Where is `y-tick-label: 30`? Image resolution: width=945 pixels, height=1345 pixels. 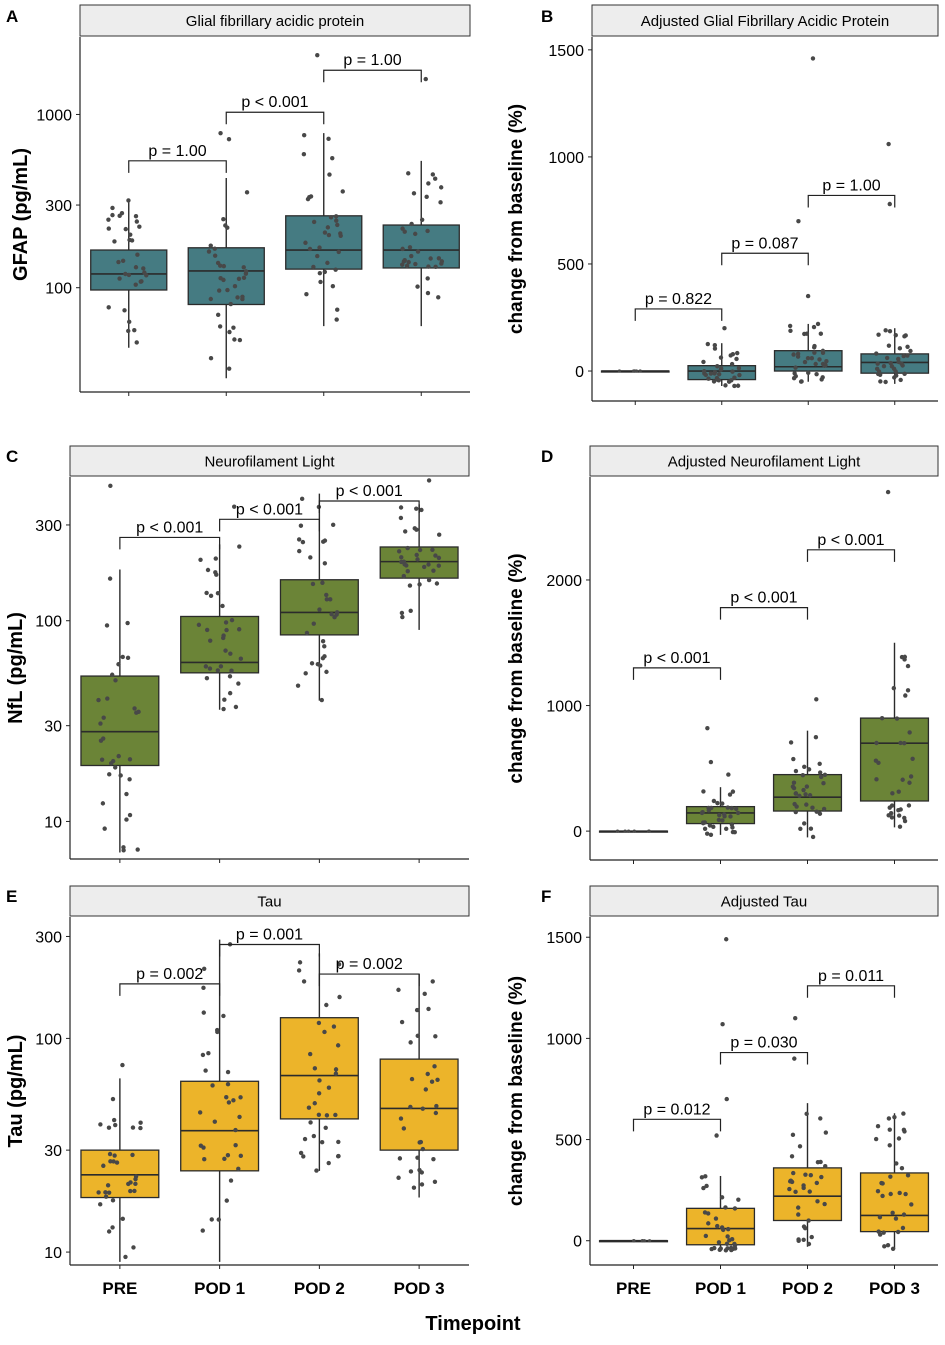 y-tick-label: 30 is located at coordinates (53, 727).